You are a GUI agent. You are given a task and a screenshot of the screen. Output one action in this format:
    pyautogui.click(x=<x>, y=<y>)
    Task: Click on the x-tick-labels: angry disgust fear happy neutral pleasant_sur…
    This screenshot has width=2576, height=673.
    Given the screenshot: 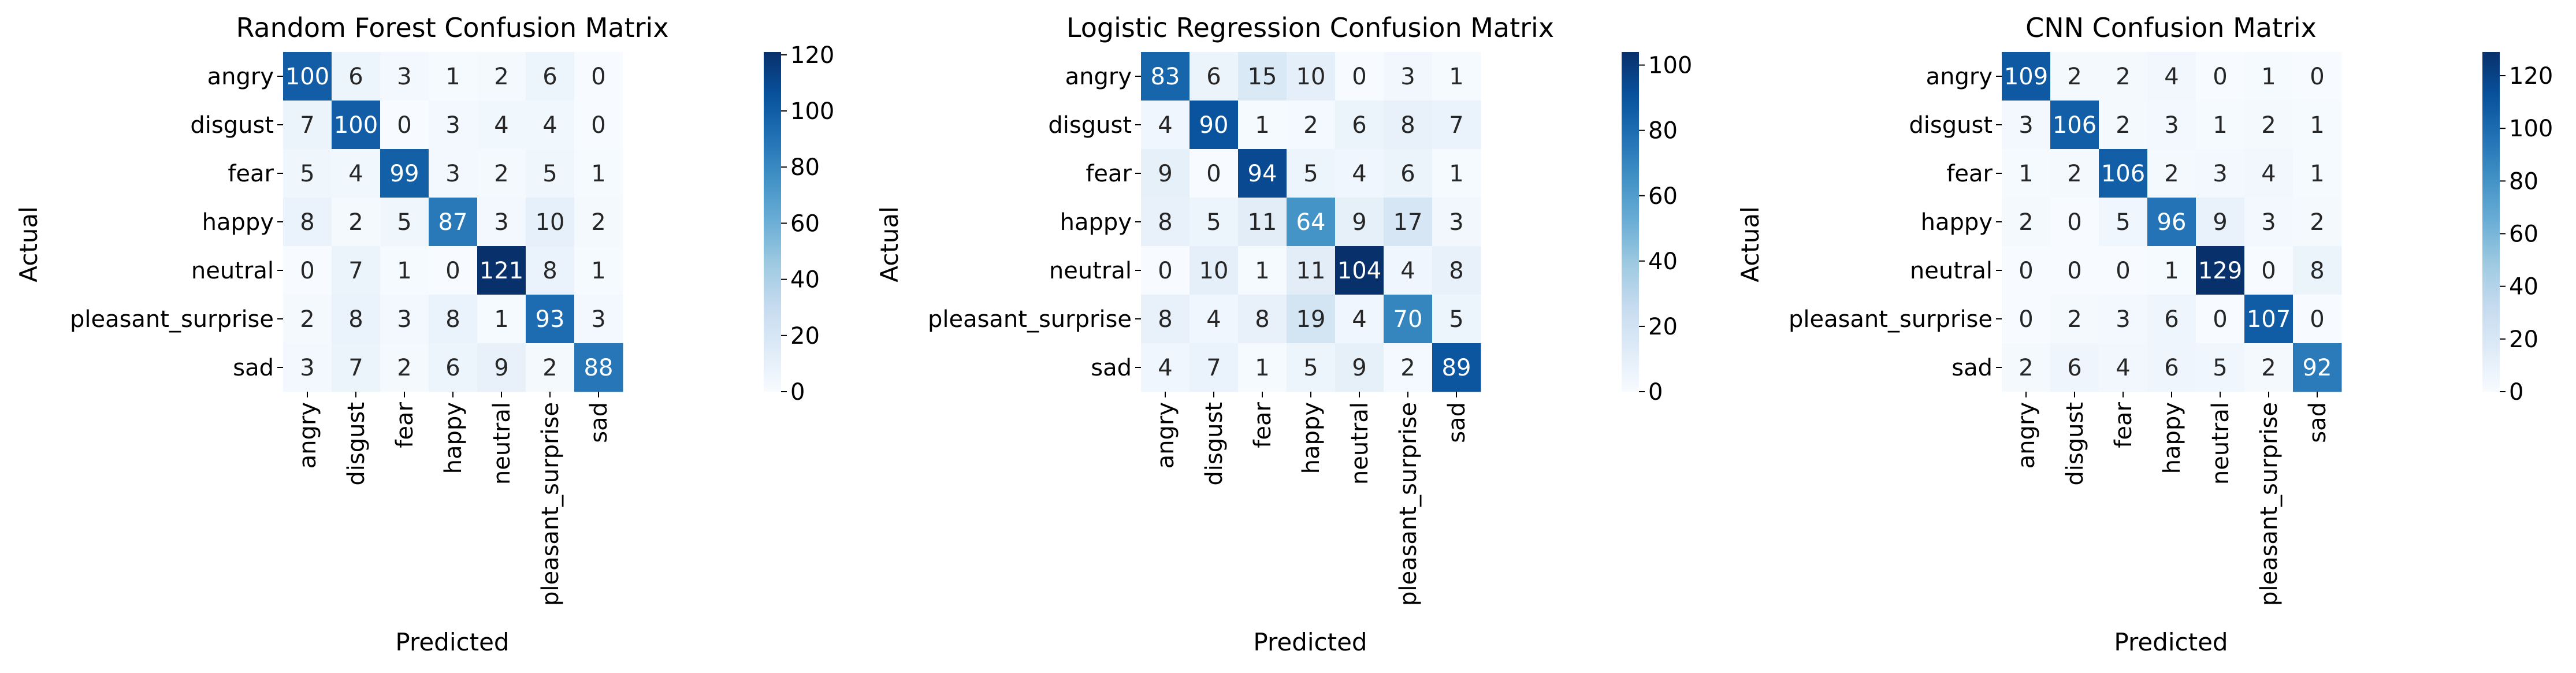 What is the action you would take?
    pyautogui.click(x=2172, y=499)
    